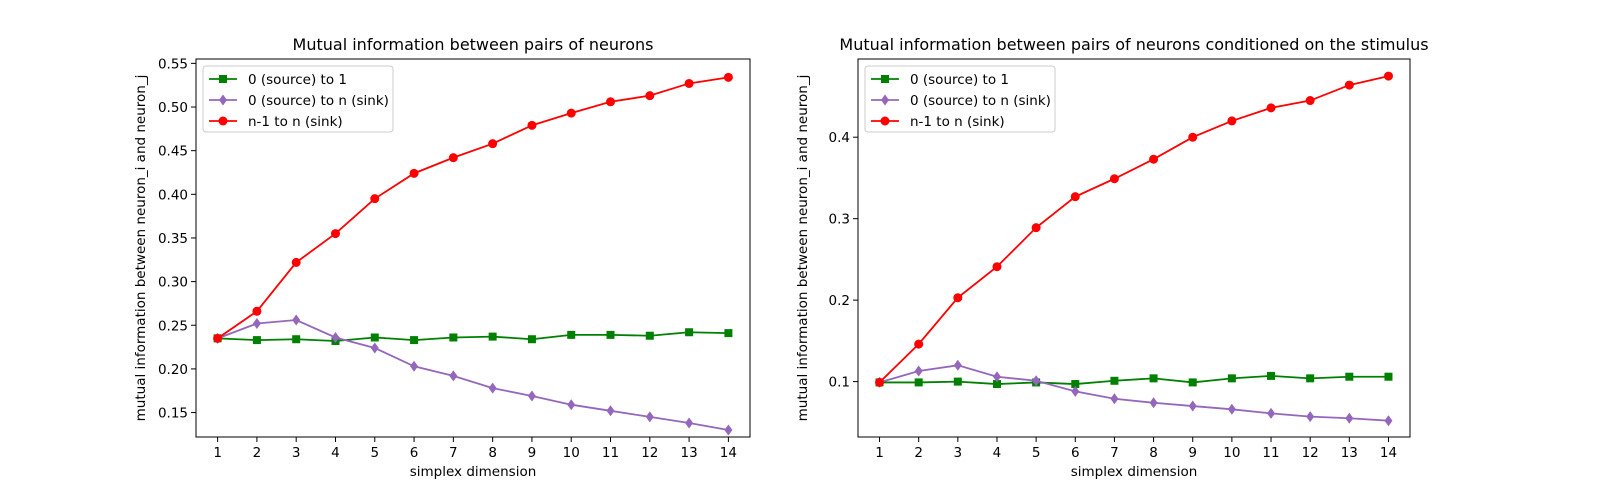  What do you see at coordinates (1114, 453) in the screenshot?
I see `x-tick-label: 7` at bounding box center [1114, 453].